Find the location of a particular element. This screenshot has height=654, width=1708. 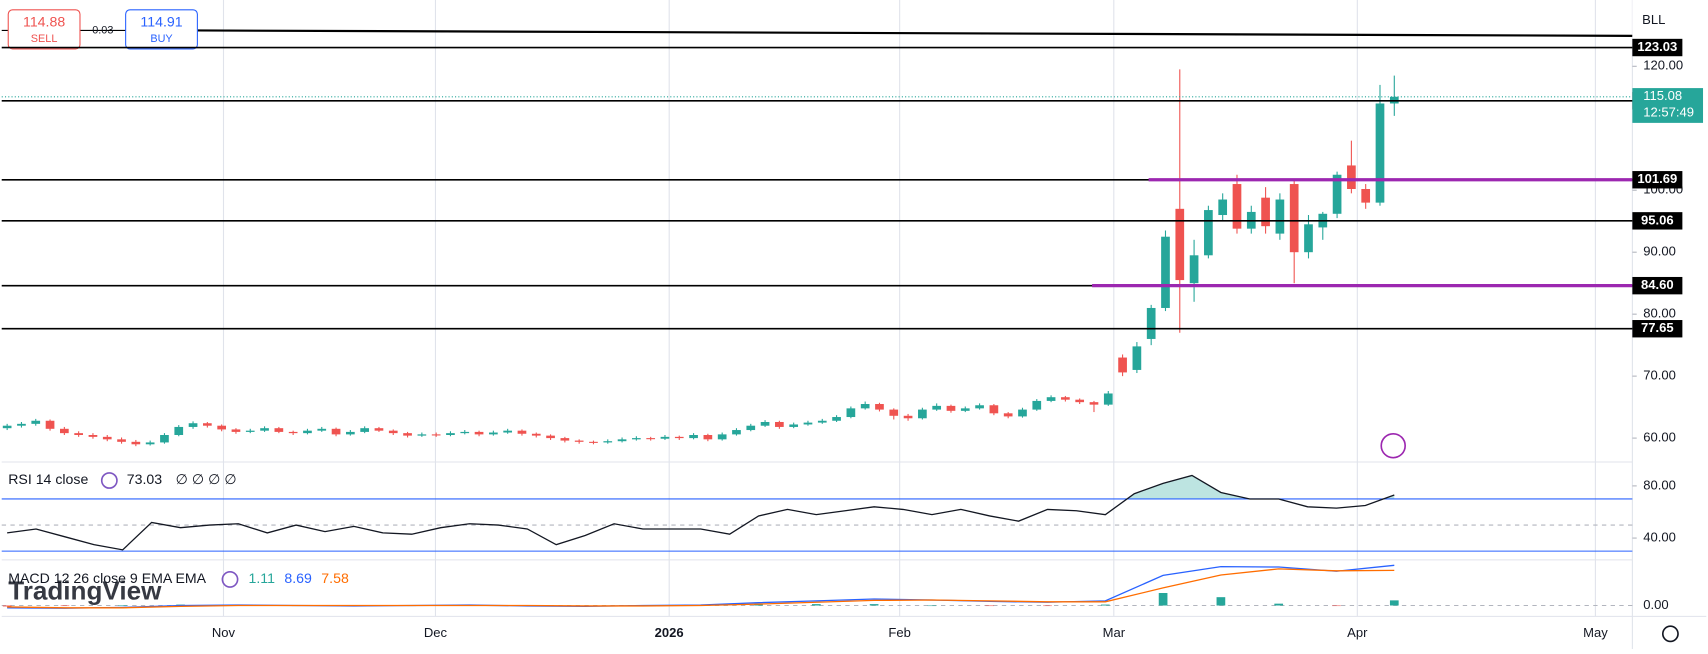

x-tick-label: 2026 is located at coordinates (669, 632).